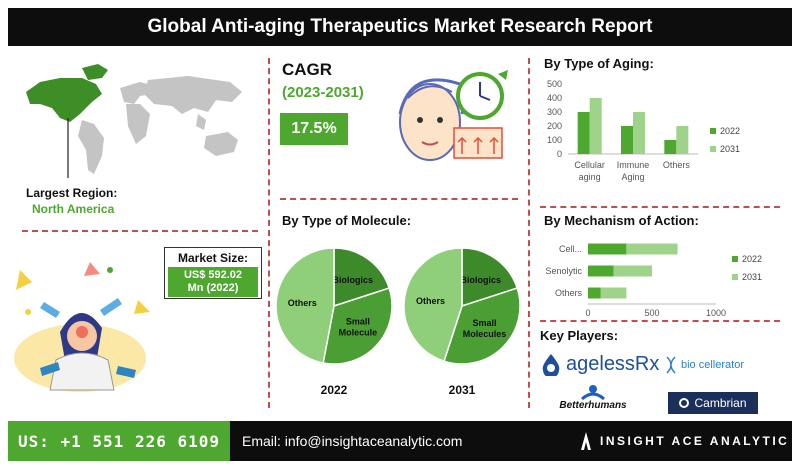  Describe the element at coordinates (314, 129) in the screenshot. I see `cagr-value: 17.5%` at that location.